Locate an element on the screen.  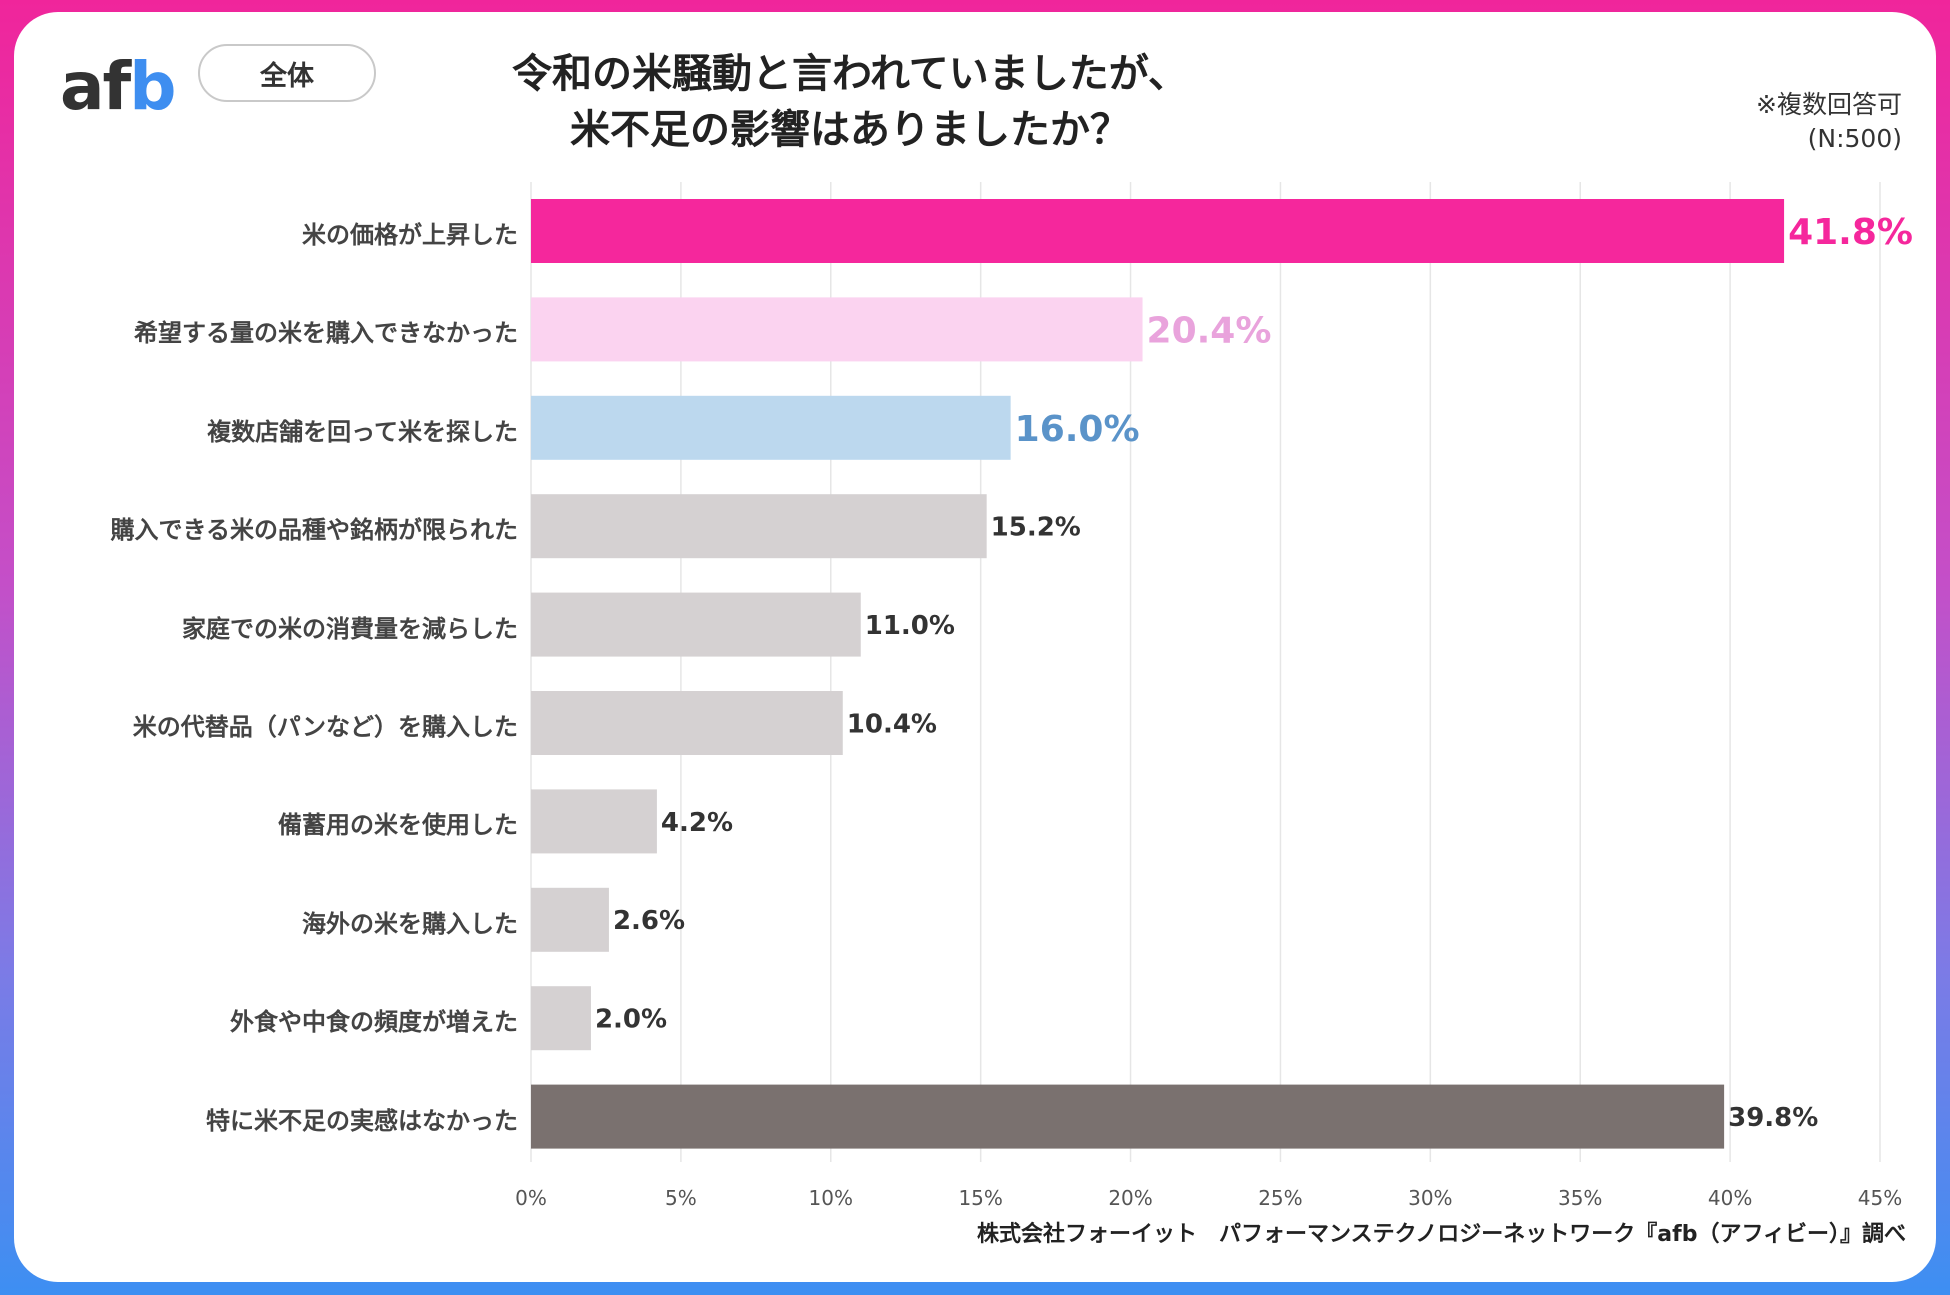
x-tick-label-20: 20% is located at coordinates (1130, 1198).